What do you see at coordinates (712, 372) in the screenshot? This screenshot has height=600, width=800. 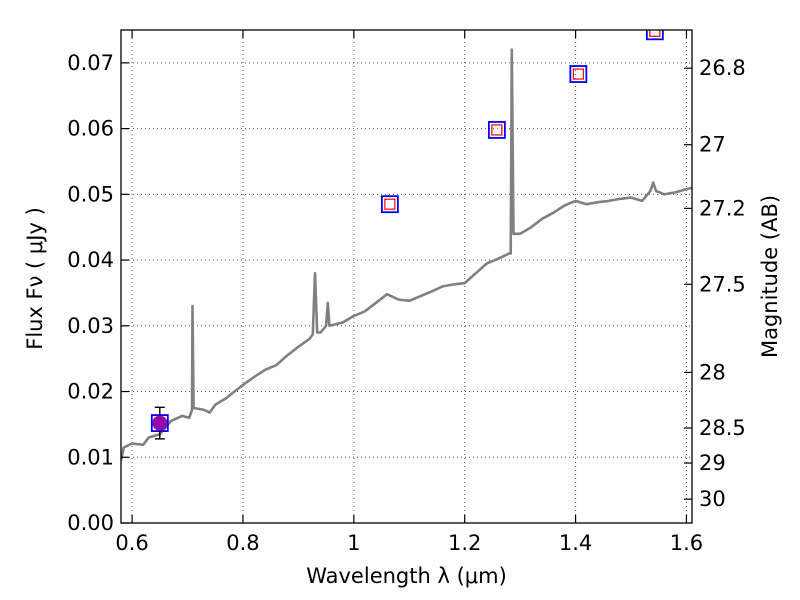 I see `magnitude-tick-label: 28` at bounding box center [712, 372].